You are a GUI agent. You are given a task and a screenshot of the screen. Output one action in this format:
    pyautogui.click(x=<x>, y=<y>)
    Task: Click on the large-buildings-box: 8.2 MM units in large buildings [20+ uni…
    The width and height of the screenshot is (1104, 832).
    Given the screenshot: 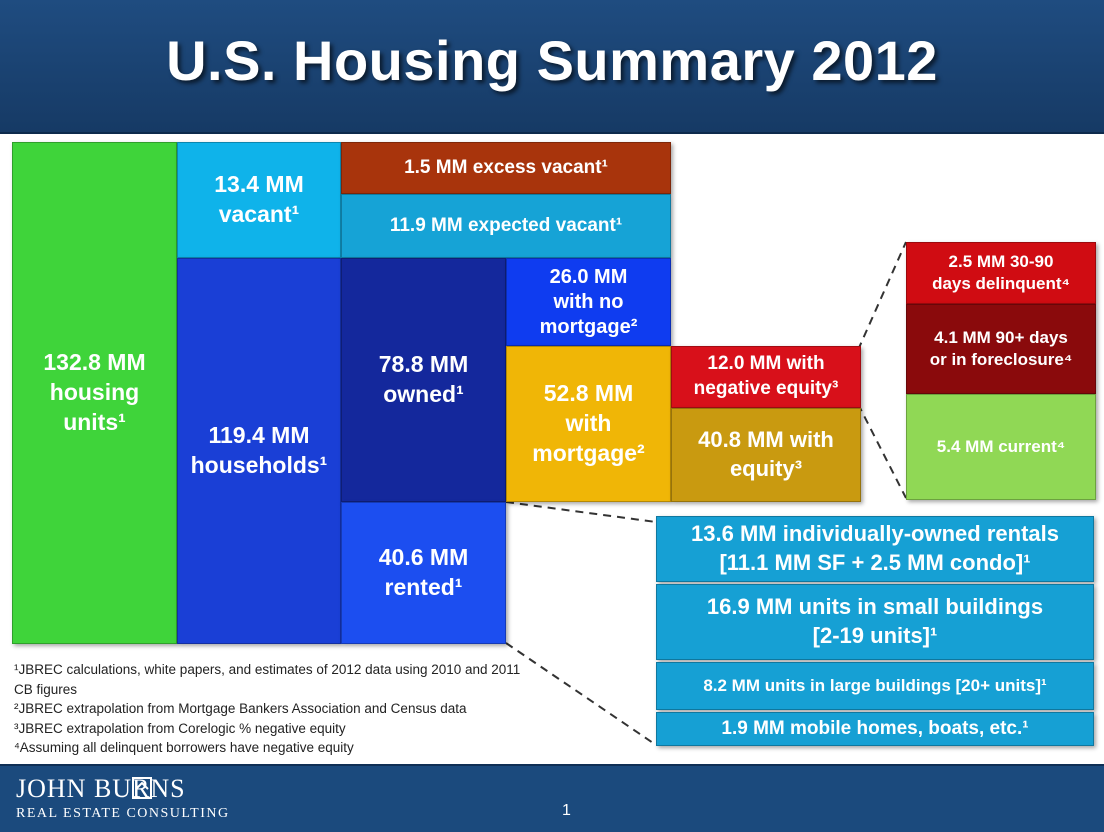 What is the action you would take?
    pyautogui.click(x=875, y=686)
    